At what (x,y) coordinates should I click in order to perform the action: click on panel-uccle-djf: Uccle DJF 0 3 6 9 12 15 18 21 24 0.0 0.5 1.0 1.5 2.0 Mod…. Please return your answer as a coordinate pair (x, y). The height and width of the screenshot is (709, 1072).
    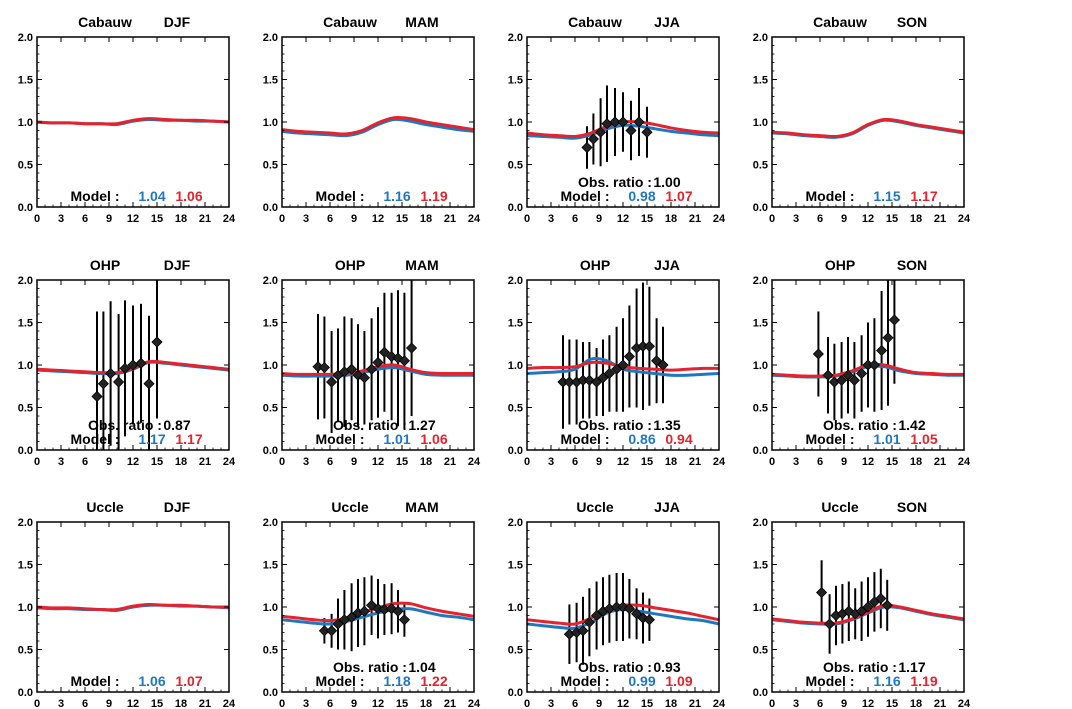
    Looking at the image, I should click on (127, 604).